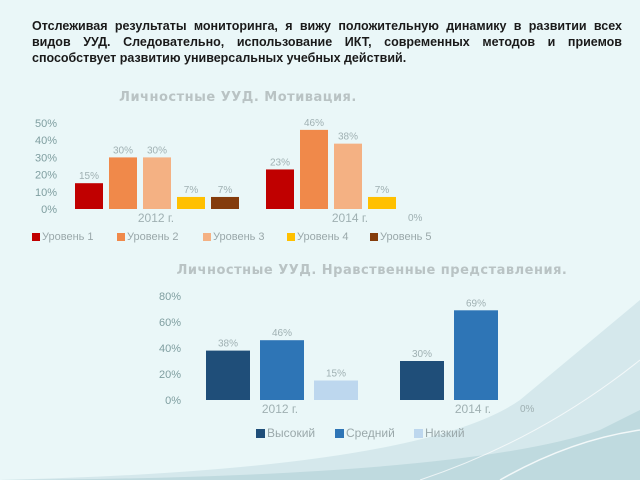 The image size is (640, 480). What do you see at coordinates (153, 237) in the screenshot?
I see `legend-entry: Уровень 2` at bounding box center [153, 237].